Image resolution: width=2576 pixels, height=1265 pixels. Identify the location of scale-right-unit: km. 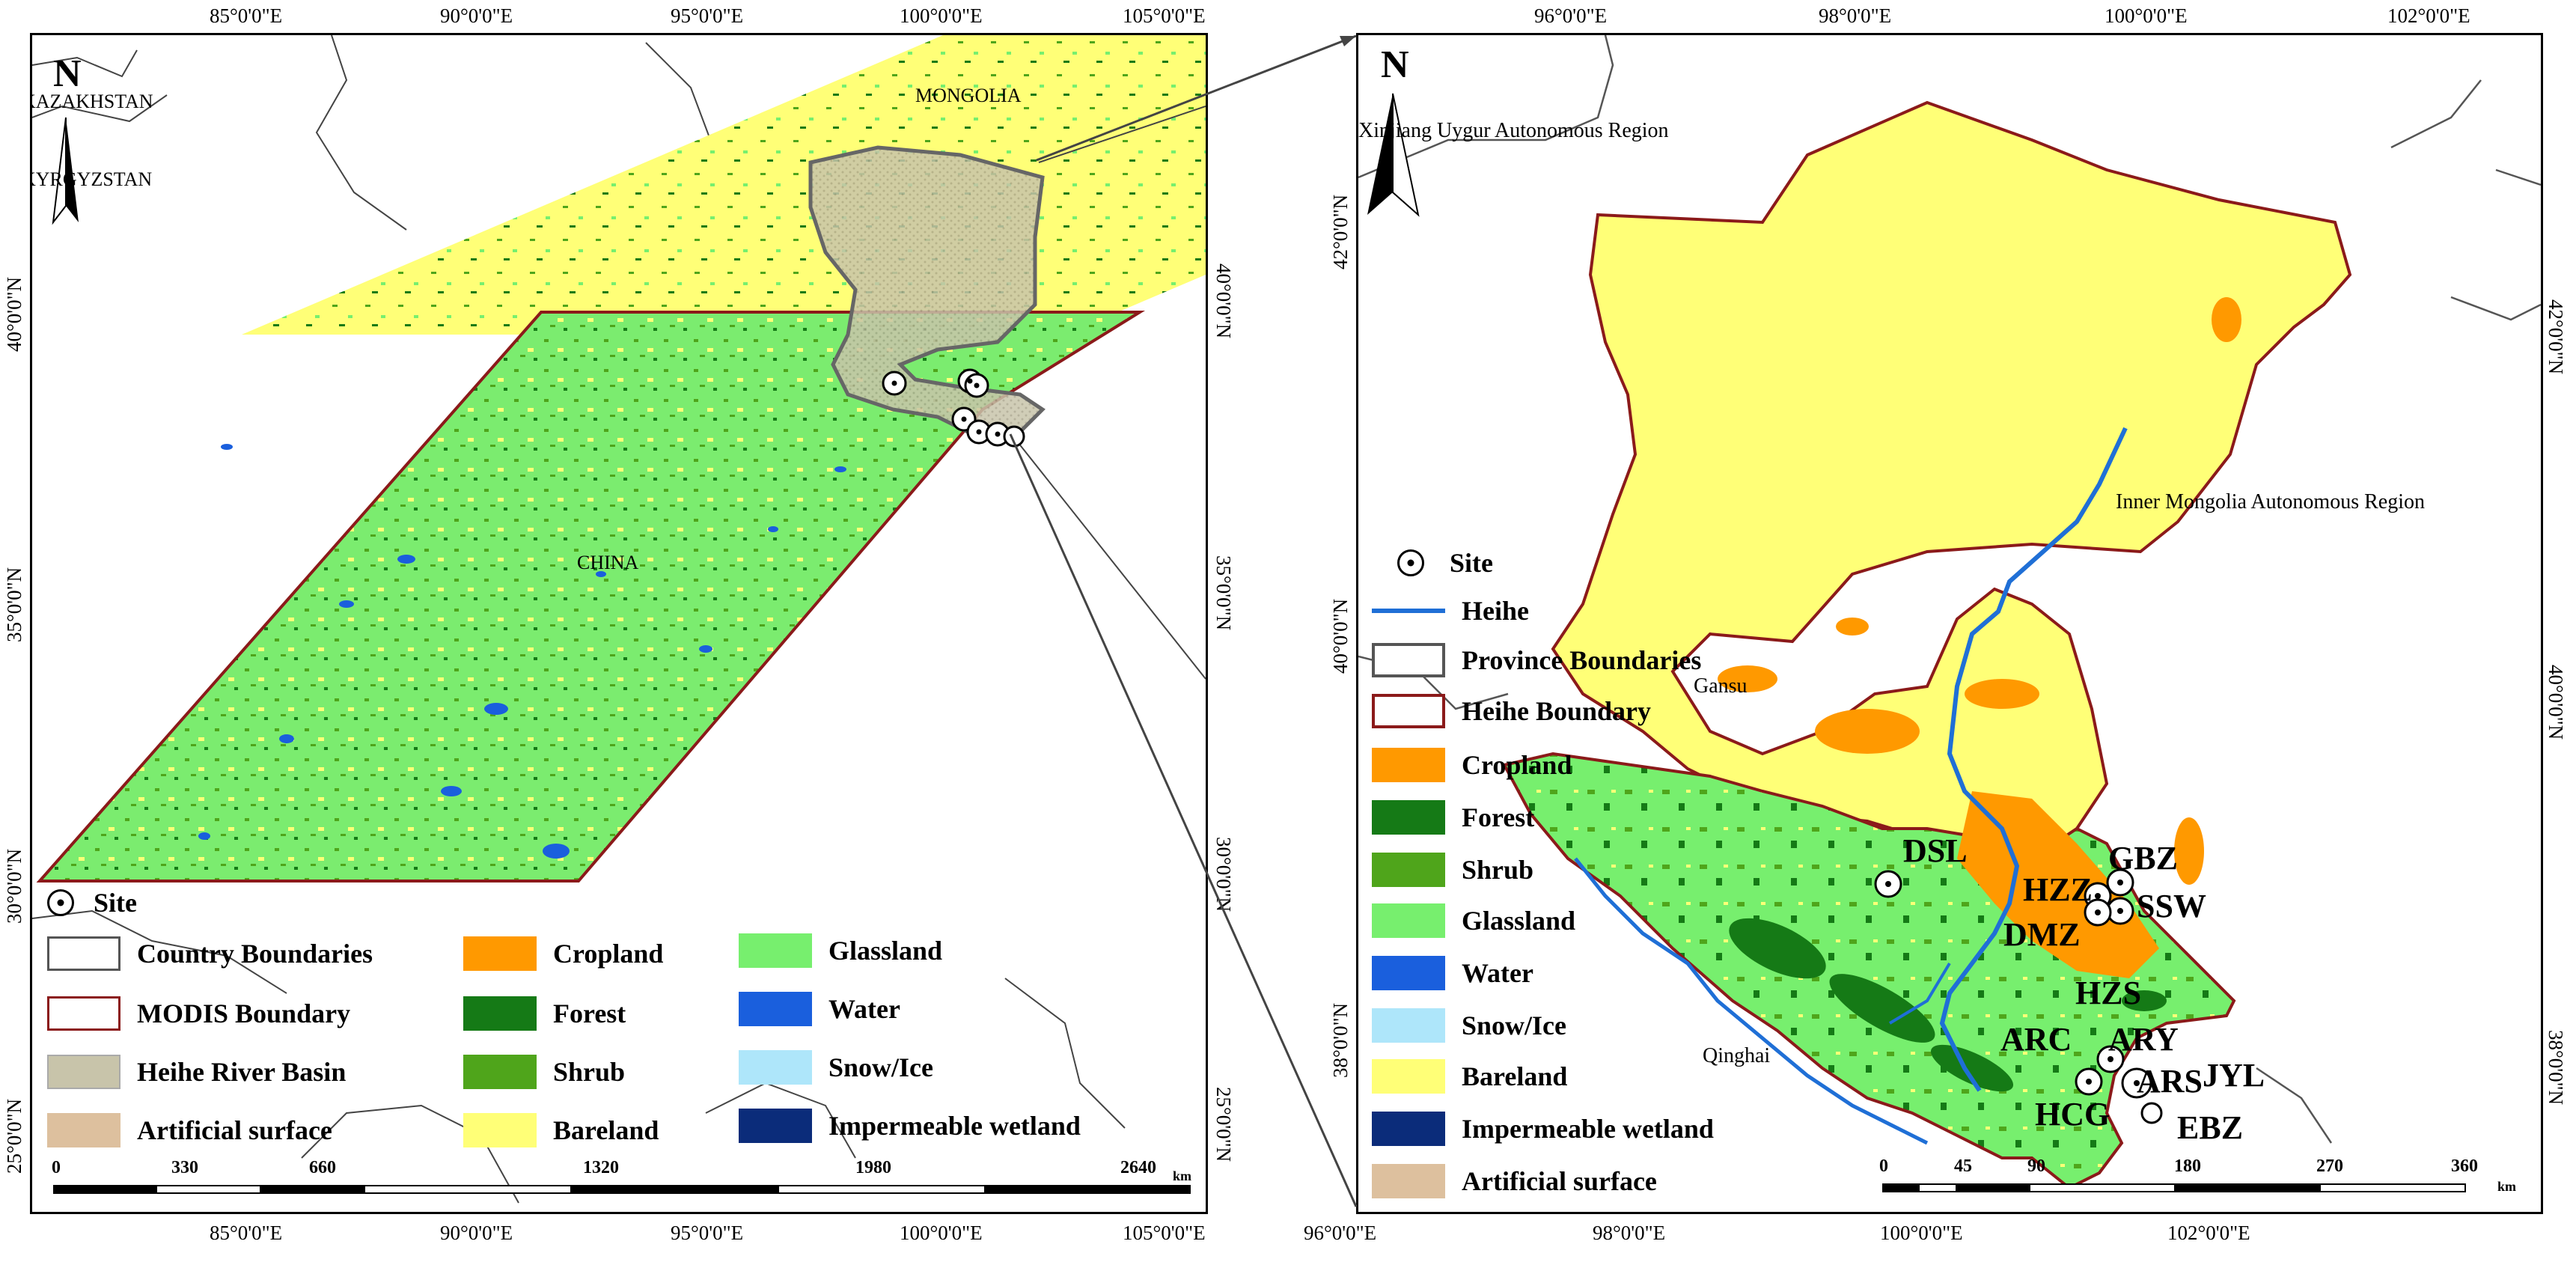
(2507, 1186).